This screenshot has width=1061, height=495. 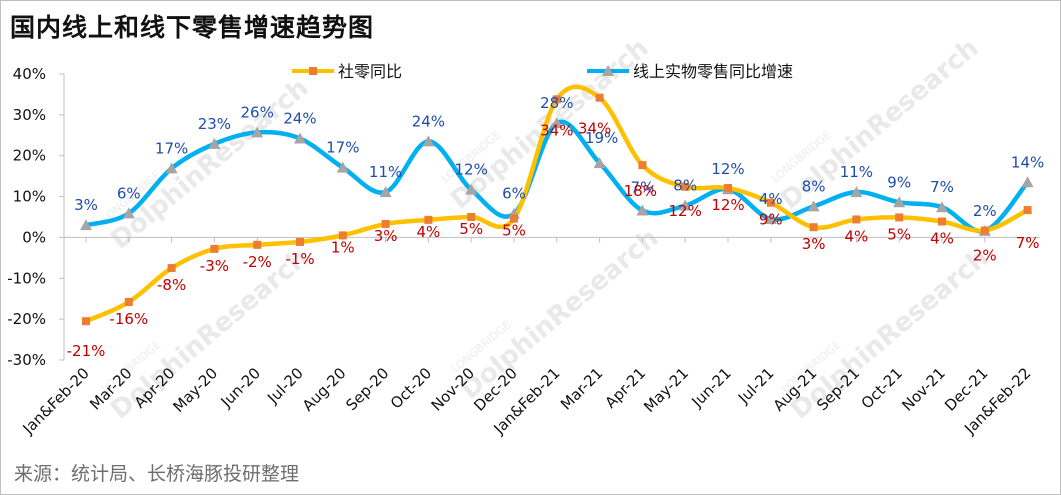 What do you see at coordinates (192, 27) in the screenshot?
I see `chart-title: 国内线上和线下零售增速趋势图` at bounding box center [192, 27].